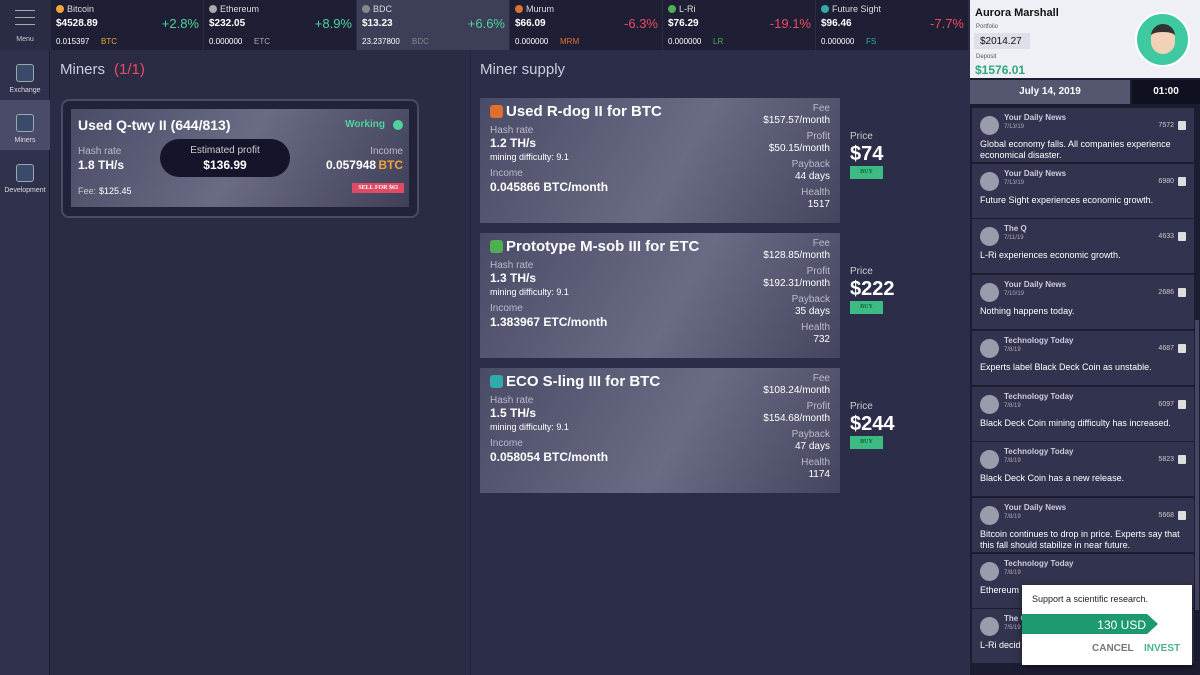 The height and width of the screenshot is (675, 1200). I want to click on coin-symbol: FS, so click(871, 41).